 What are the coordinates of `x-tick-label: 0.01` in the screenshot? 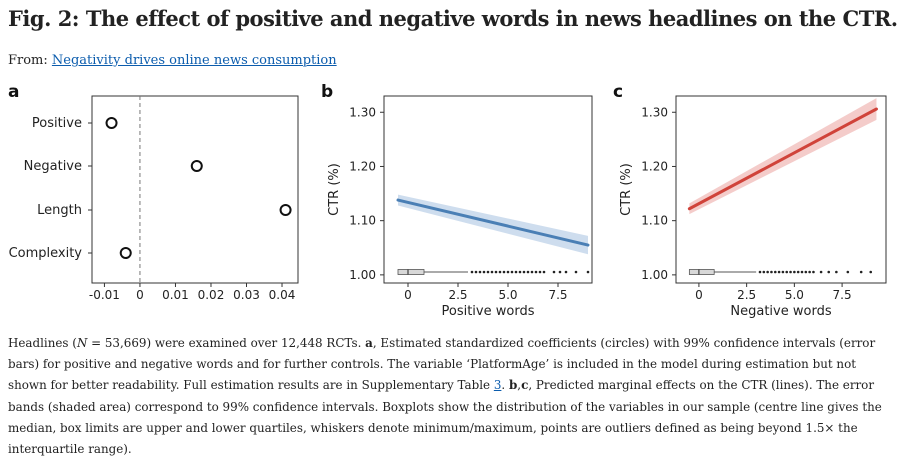 It's located at (175, 295).